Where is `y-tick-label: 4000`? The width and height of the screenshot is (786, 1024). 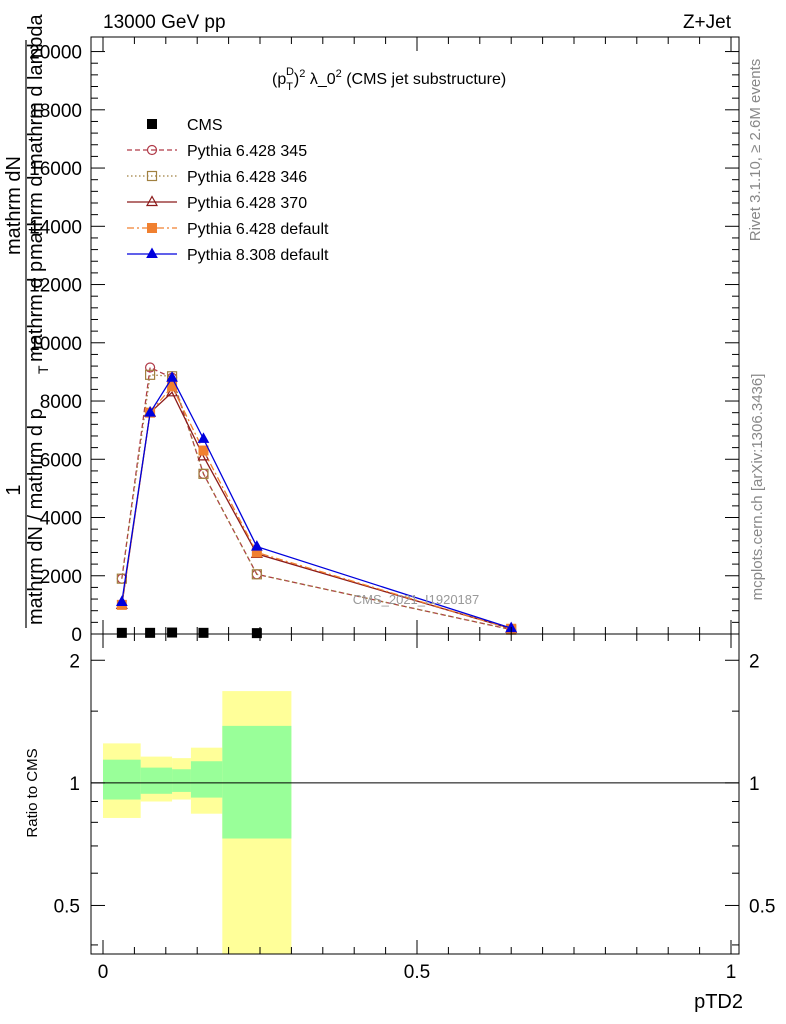
y-tick-label: 4000 is located at coordinates (61, 519).